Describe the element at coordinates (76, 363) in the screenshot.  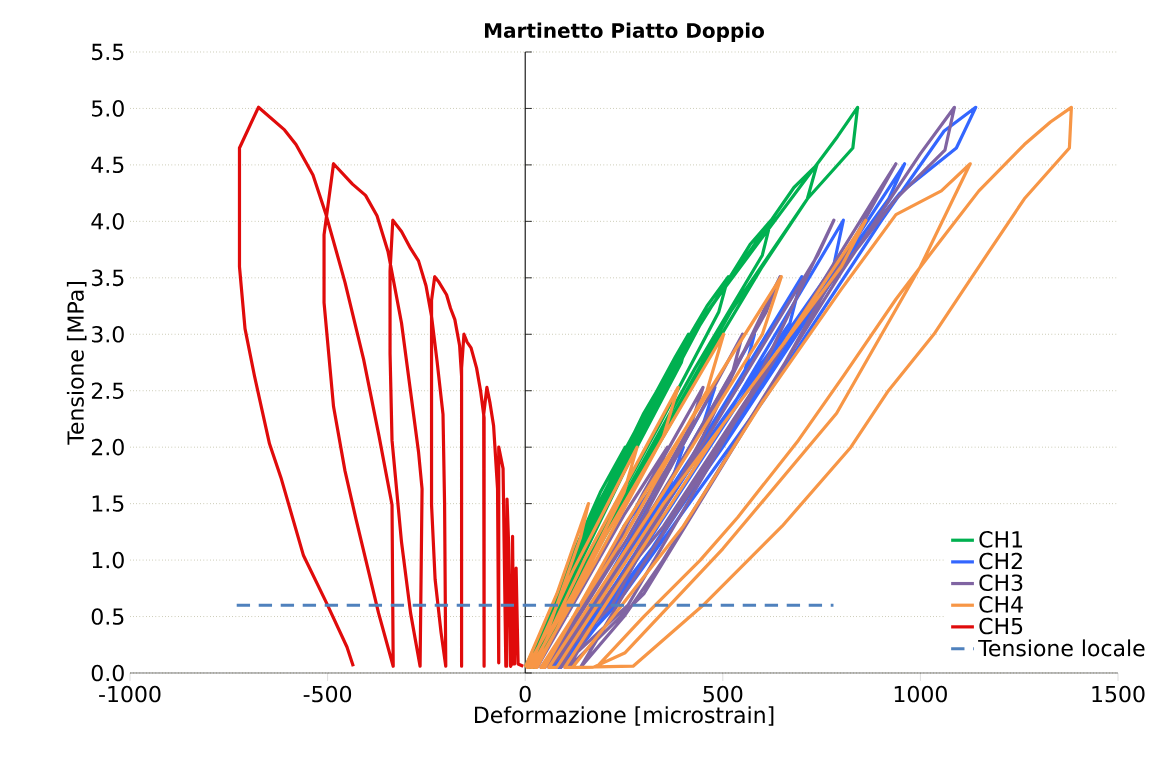
I see `y-axis-title: Tensione [MPa]` at that location.